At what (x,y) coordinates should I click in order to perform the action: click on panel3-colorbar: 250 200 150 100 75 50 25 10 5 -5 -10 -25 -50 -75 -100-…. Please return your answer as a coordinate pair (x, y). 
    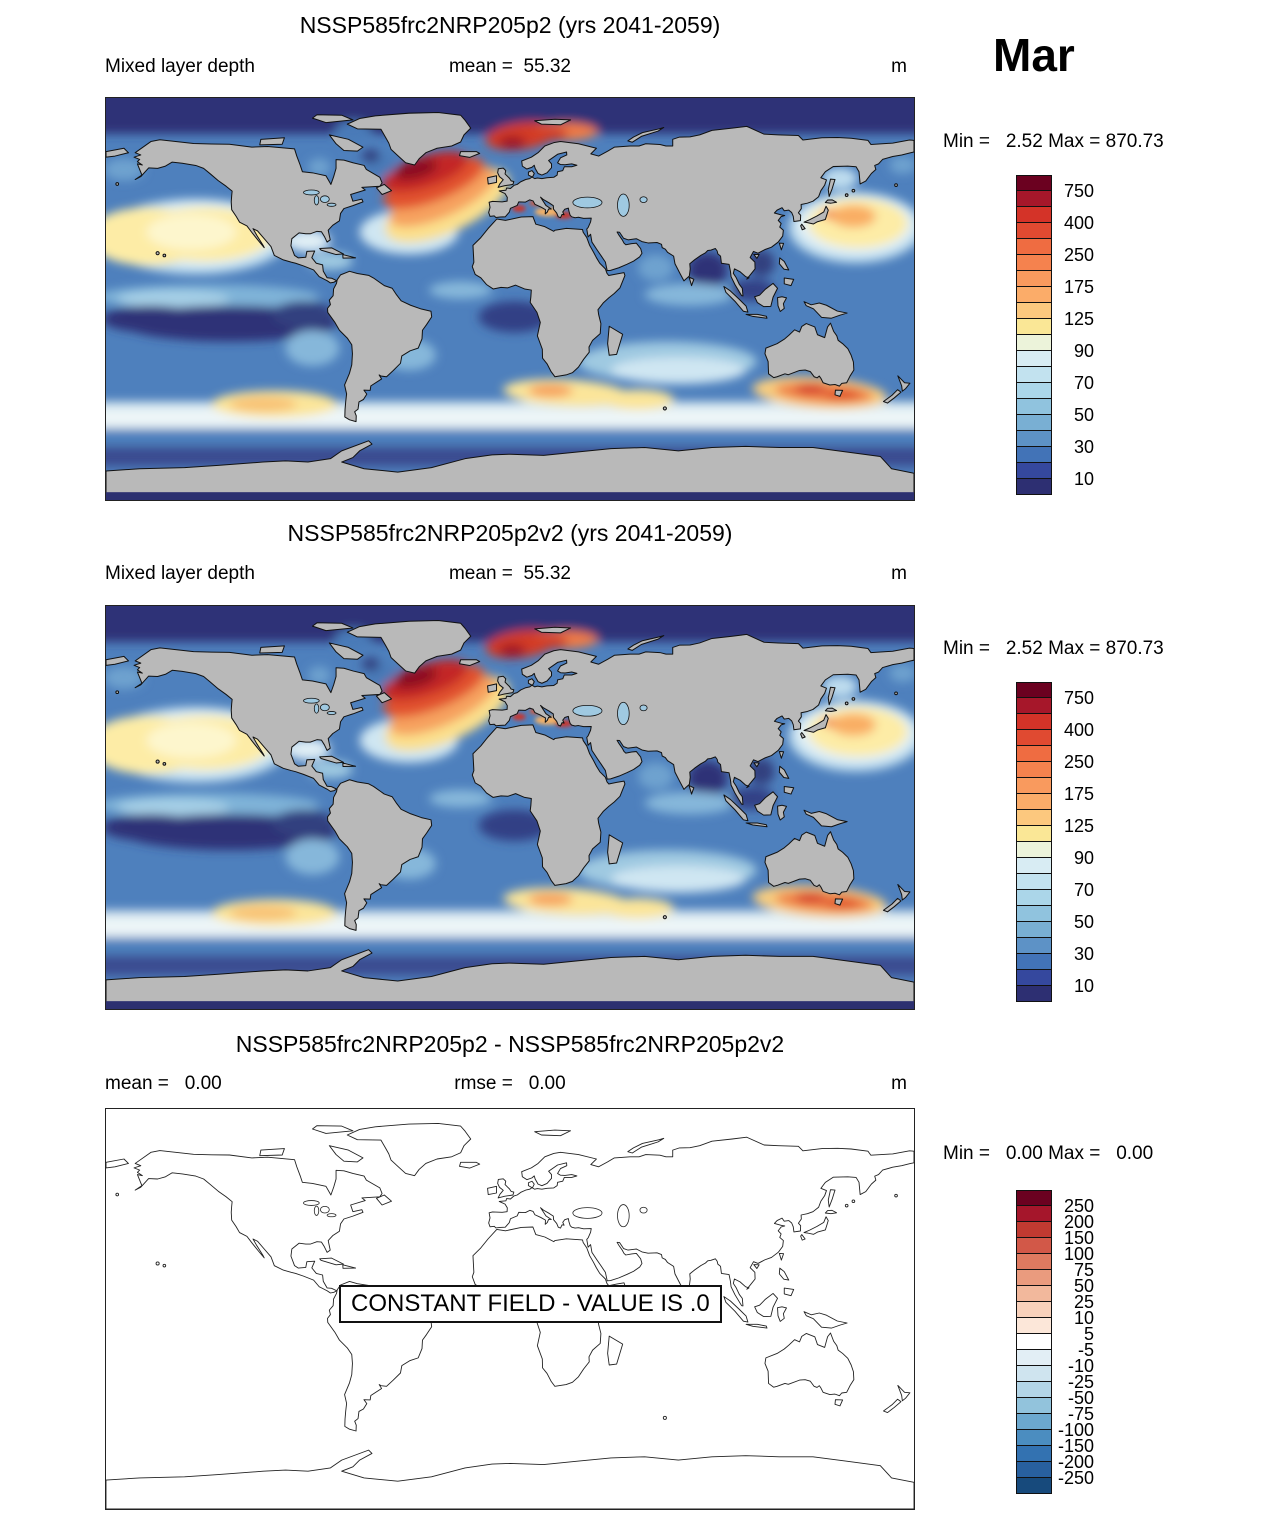
    Looking at the image, I should click on (1055, 1342).